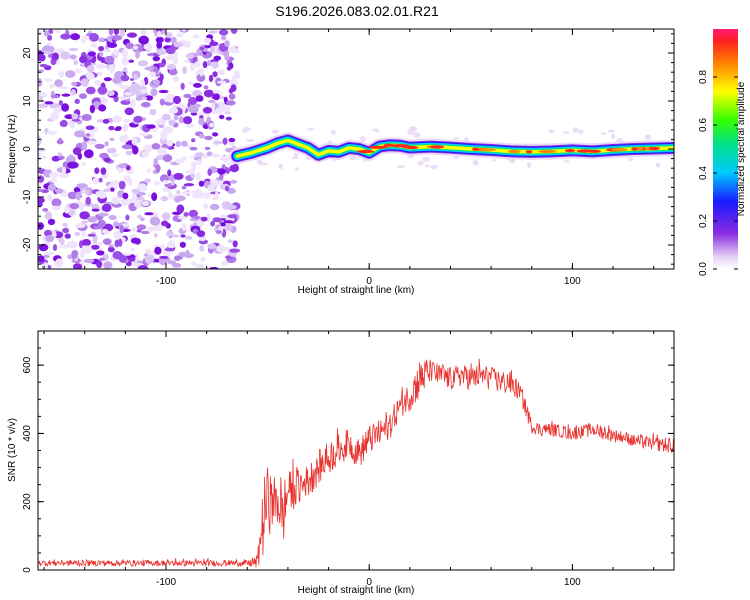 The width and height of the screenshot is (750, 600). Describe the element at coordinates (27, 53) in the screenshot. I see `y-tick-label: 20` at that location.